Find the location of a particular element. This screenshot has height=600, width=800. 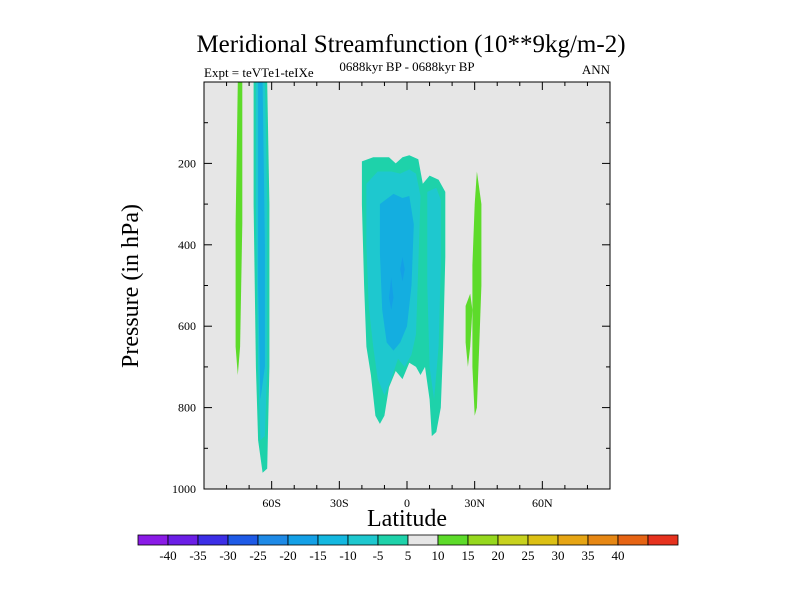

colorbar-label: 30 is located at coordinates (558, 555).